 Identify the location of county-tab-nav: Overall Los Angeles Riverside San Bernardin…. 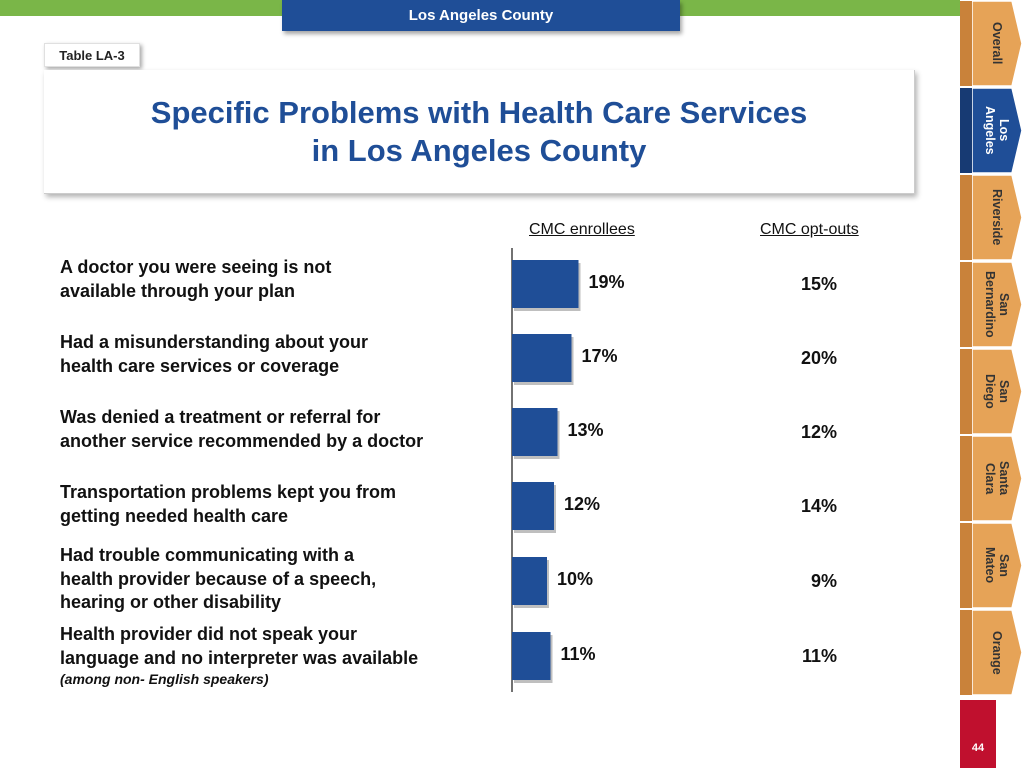
(992, 384).